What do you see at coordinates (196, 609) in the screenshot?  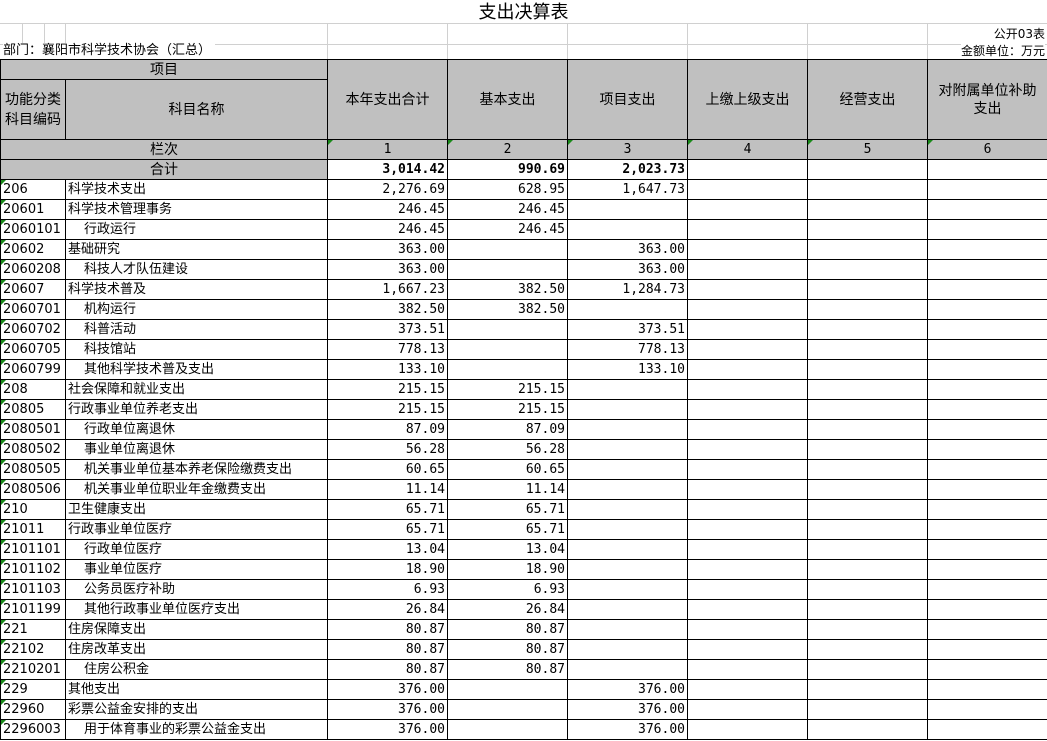 I see `name-cell: 其他行政事业单位医疗支出` at bounding box center [196, 609].